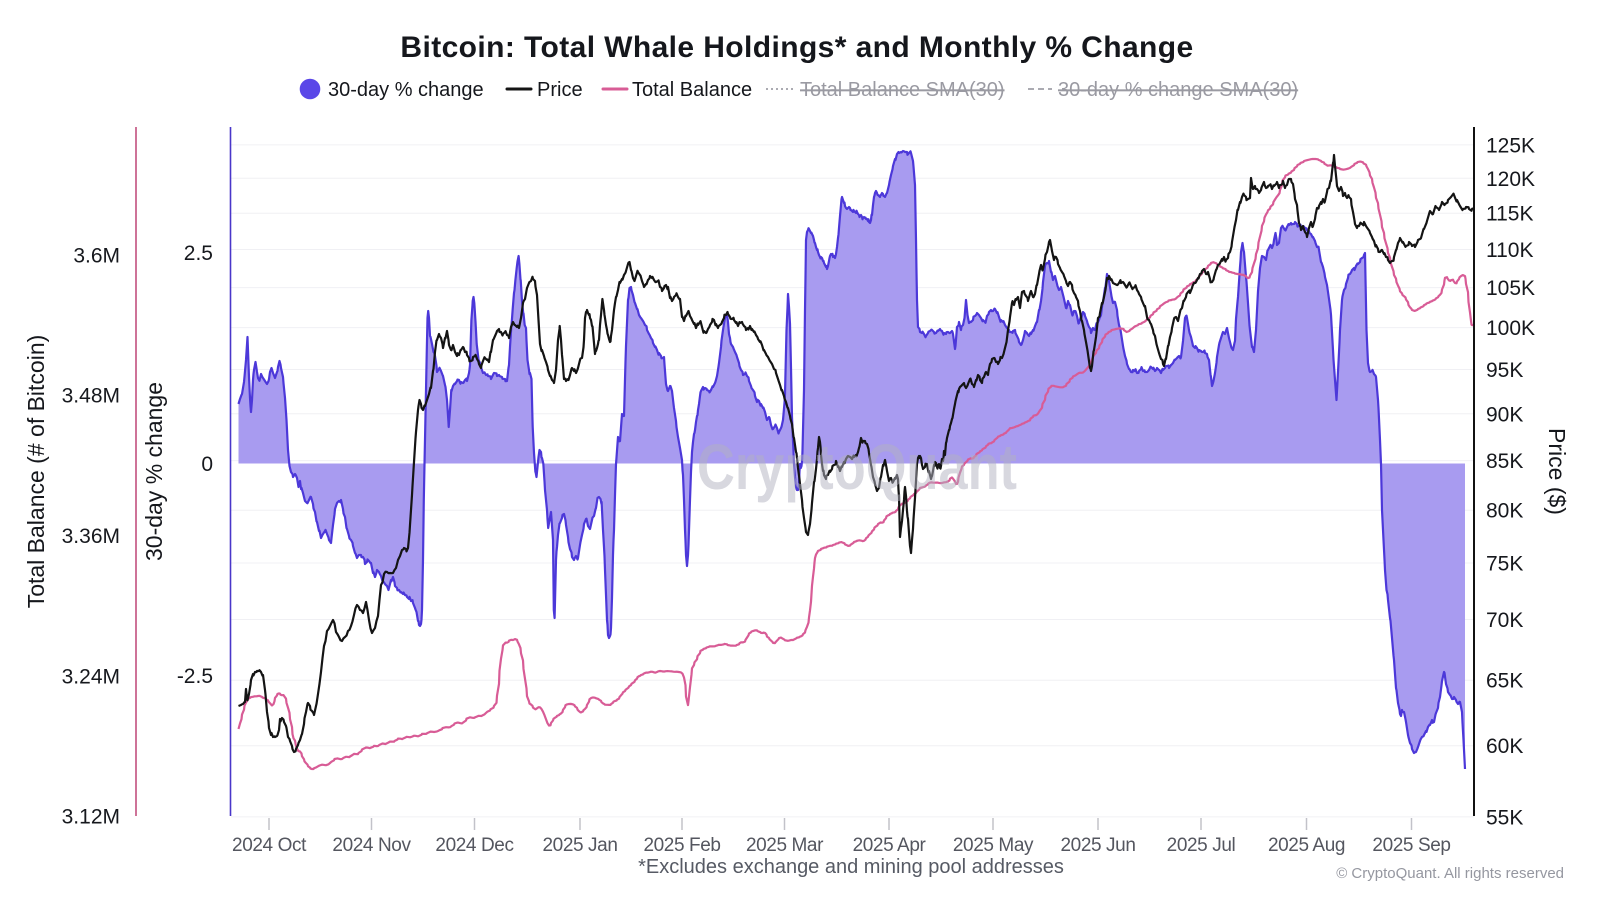 The width and height of the screenshot is (1600, 900). Describe the element at coordinates (96, 256) in the screenshot. I see `svg-text: 3.6M` at that location.